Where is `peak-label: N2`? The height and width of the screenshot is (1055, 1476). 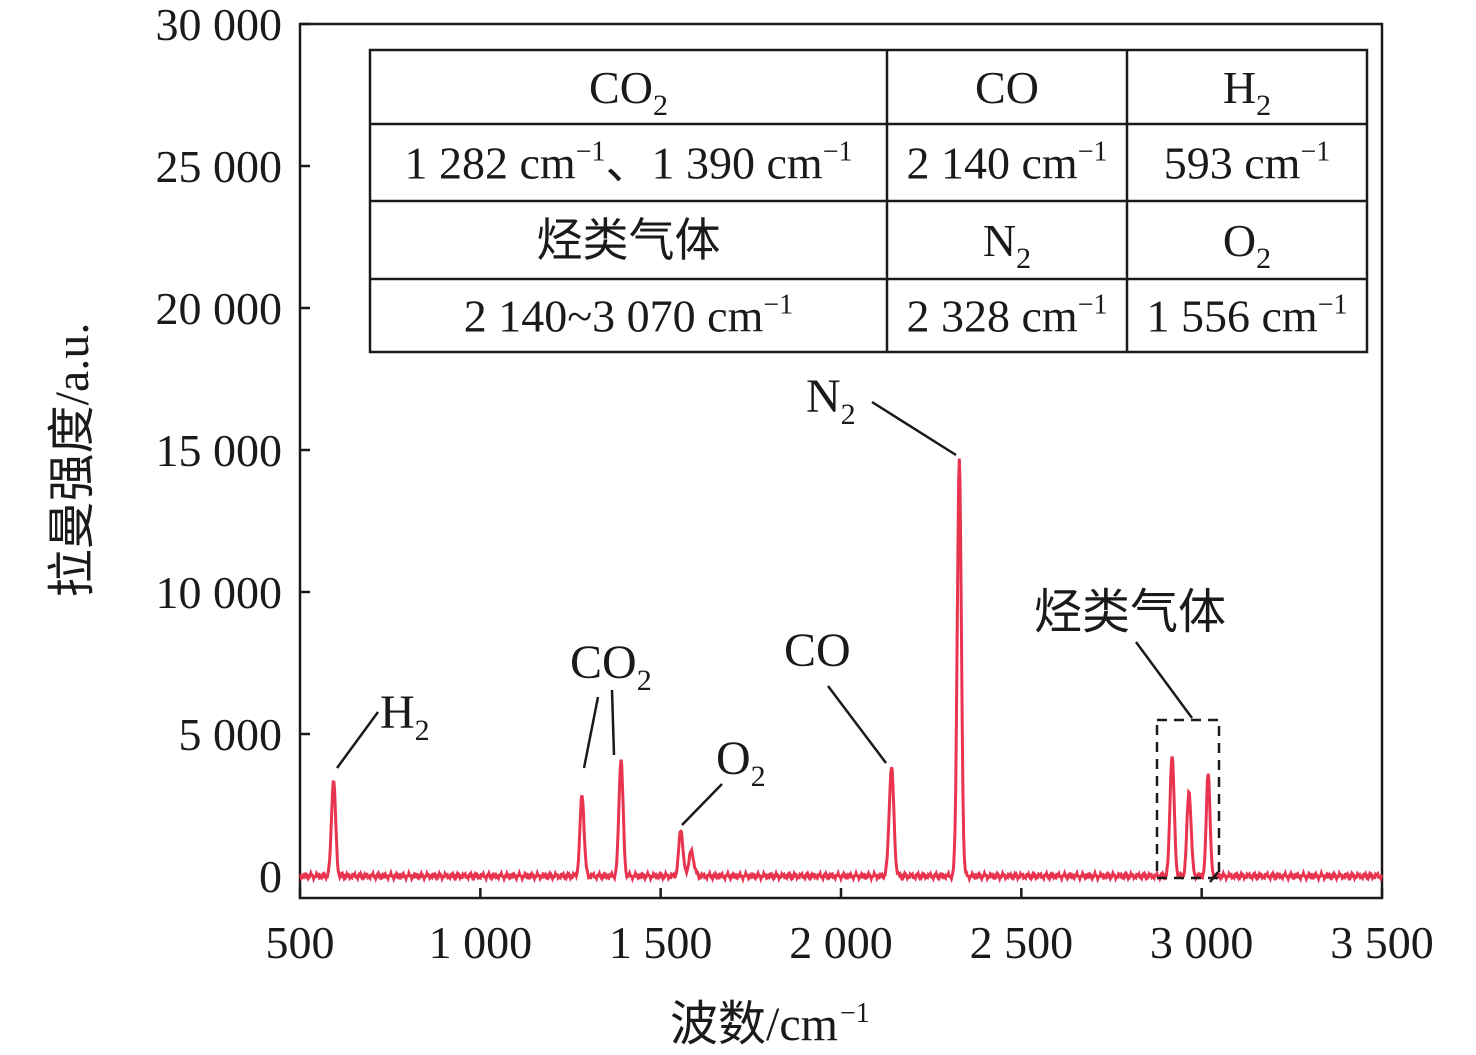 peak-label: N2 is located at coordinates (831, 400).